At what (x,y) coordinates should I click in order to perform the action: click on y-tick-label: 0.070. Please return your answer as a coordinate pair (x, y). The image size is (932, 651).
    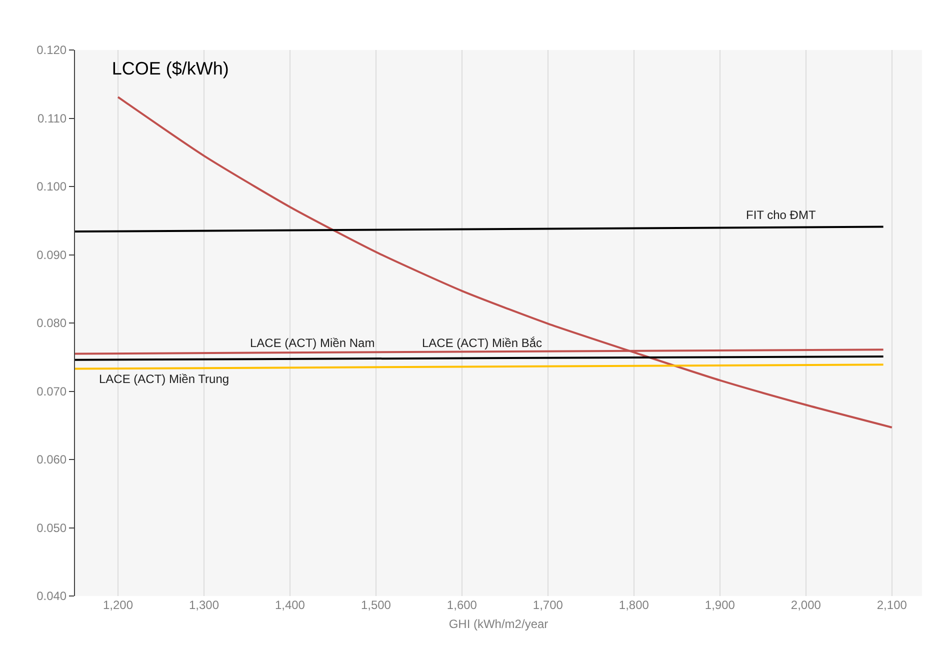
    Looking at the image, I should click on (51, 391).